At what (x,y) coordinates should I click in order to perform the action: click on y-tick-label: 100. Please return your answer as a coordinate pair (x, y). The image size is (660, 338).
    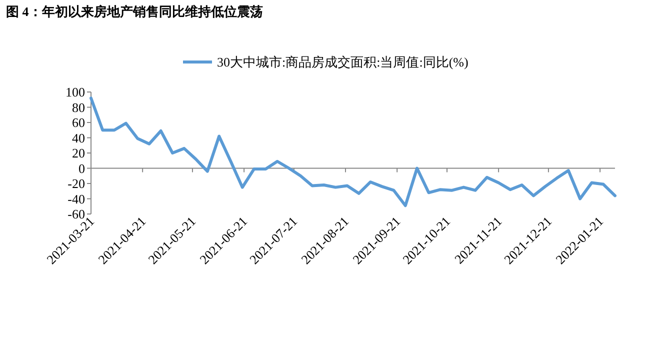
    Looking at the image, I should click on (75, 92).